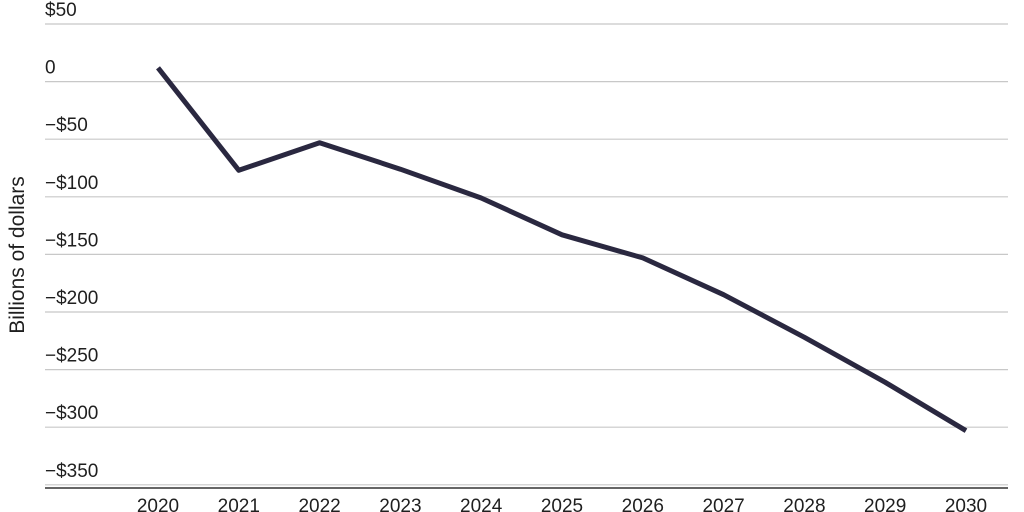  What do you see at coordinates (71, 183) in the screenshot?
I see `y-tick-label: −$100` at bounding box center [71, 183].